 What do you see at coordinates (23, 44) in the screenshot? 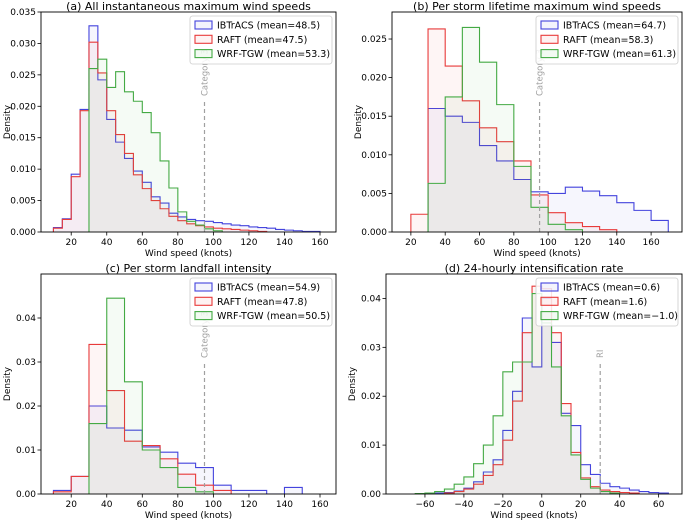
I see `y-tick-label: 0.030` at bounding box center [23, 44].